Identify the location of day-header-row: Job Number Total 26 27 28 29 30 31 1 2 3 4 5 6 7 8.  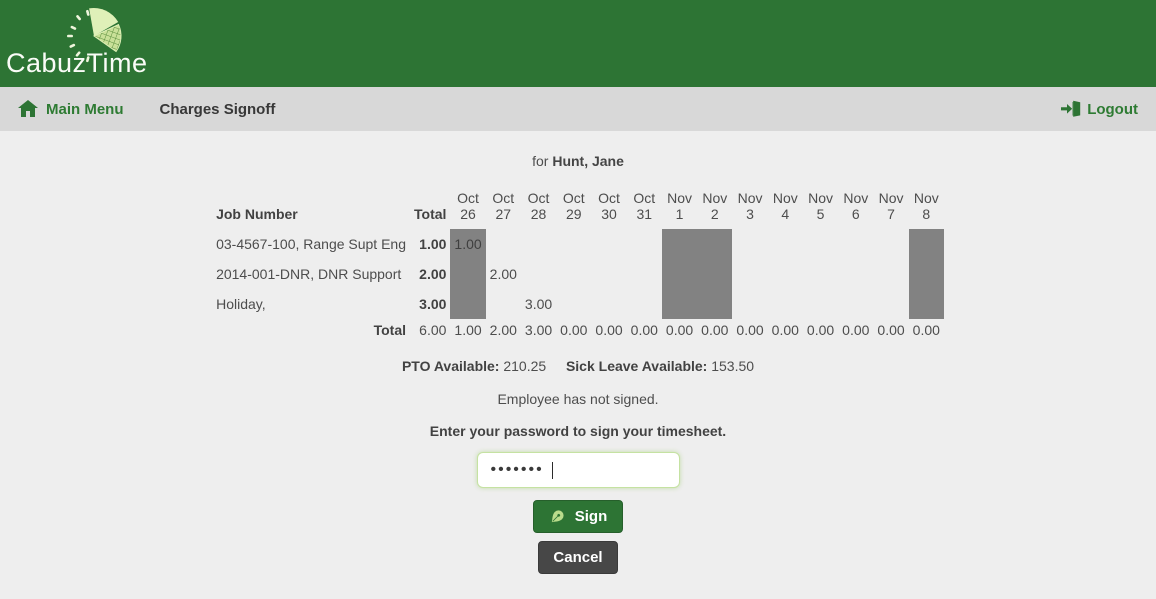
(578, 217).